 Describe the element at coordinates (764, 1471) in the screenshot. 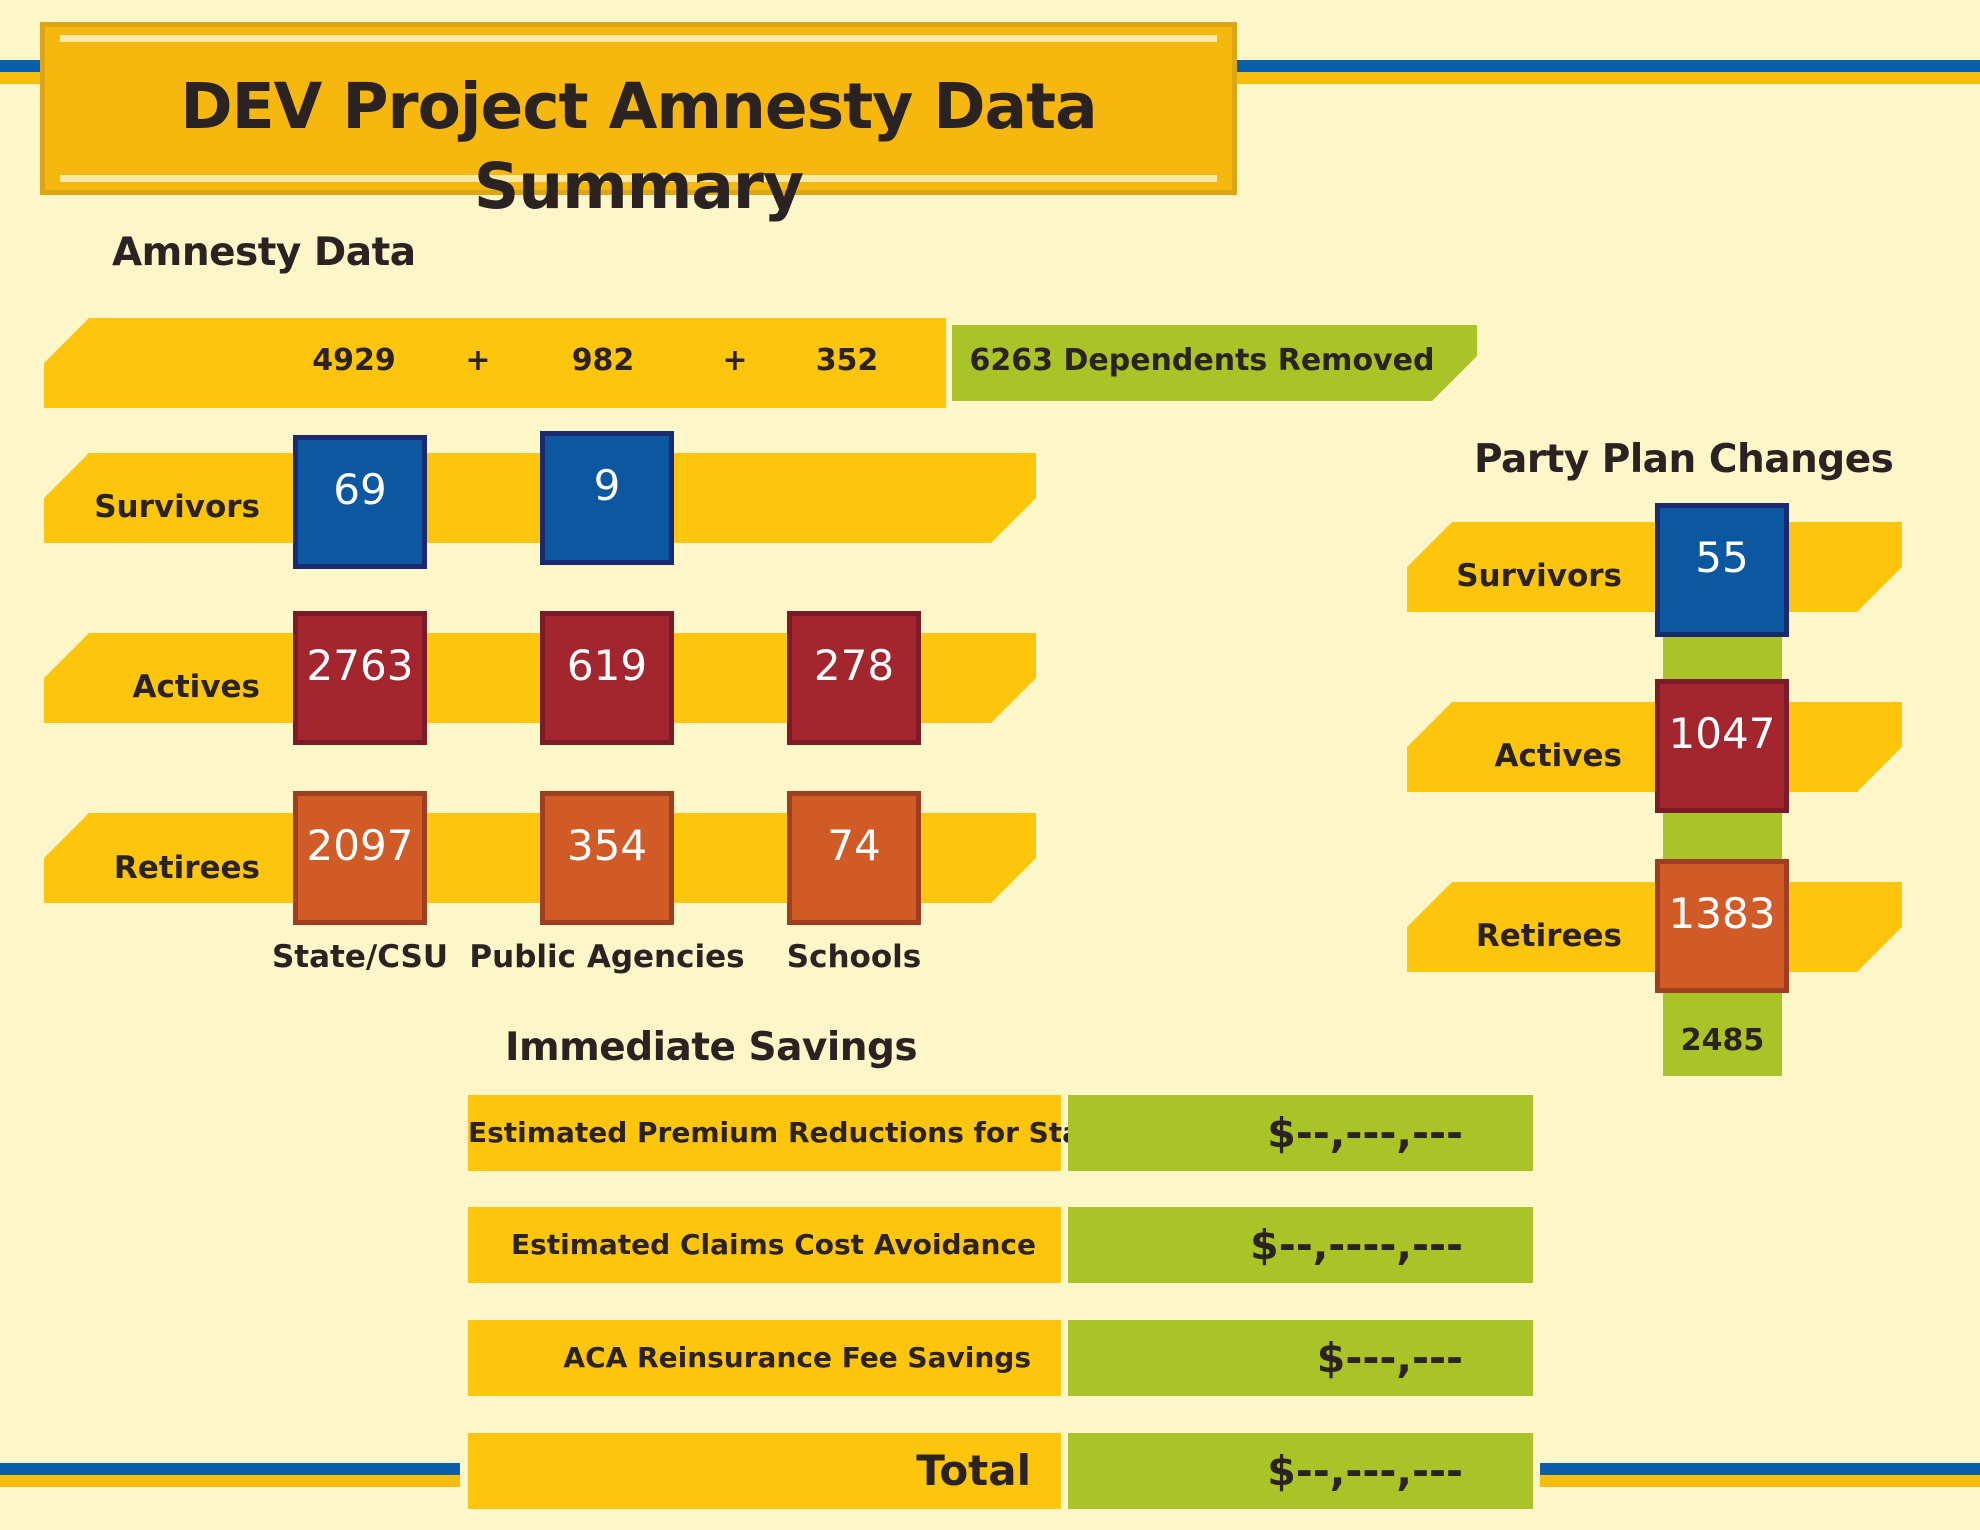

I see `savings-total-label: Total` at that location.